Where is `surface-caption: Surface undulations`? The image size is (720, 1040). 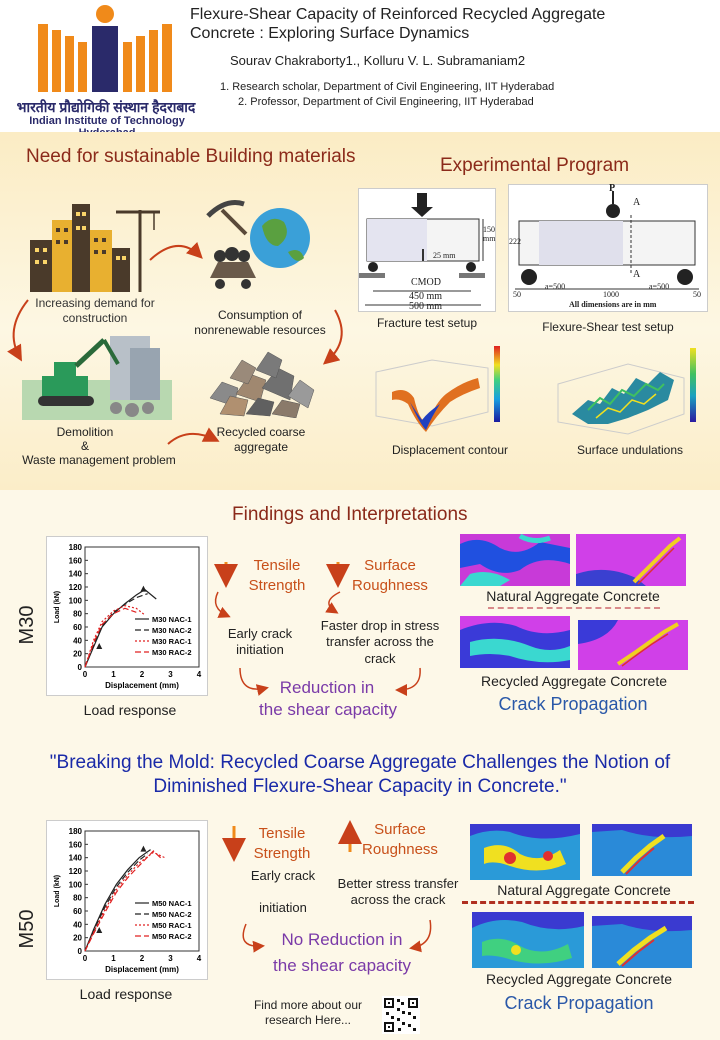 surface-caption: Surface undulations is located at coordinates (630, 450).